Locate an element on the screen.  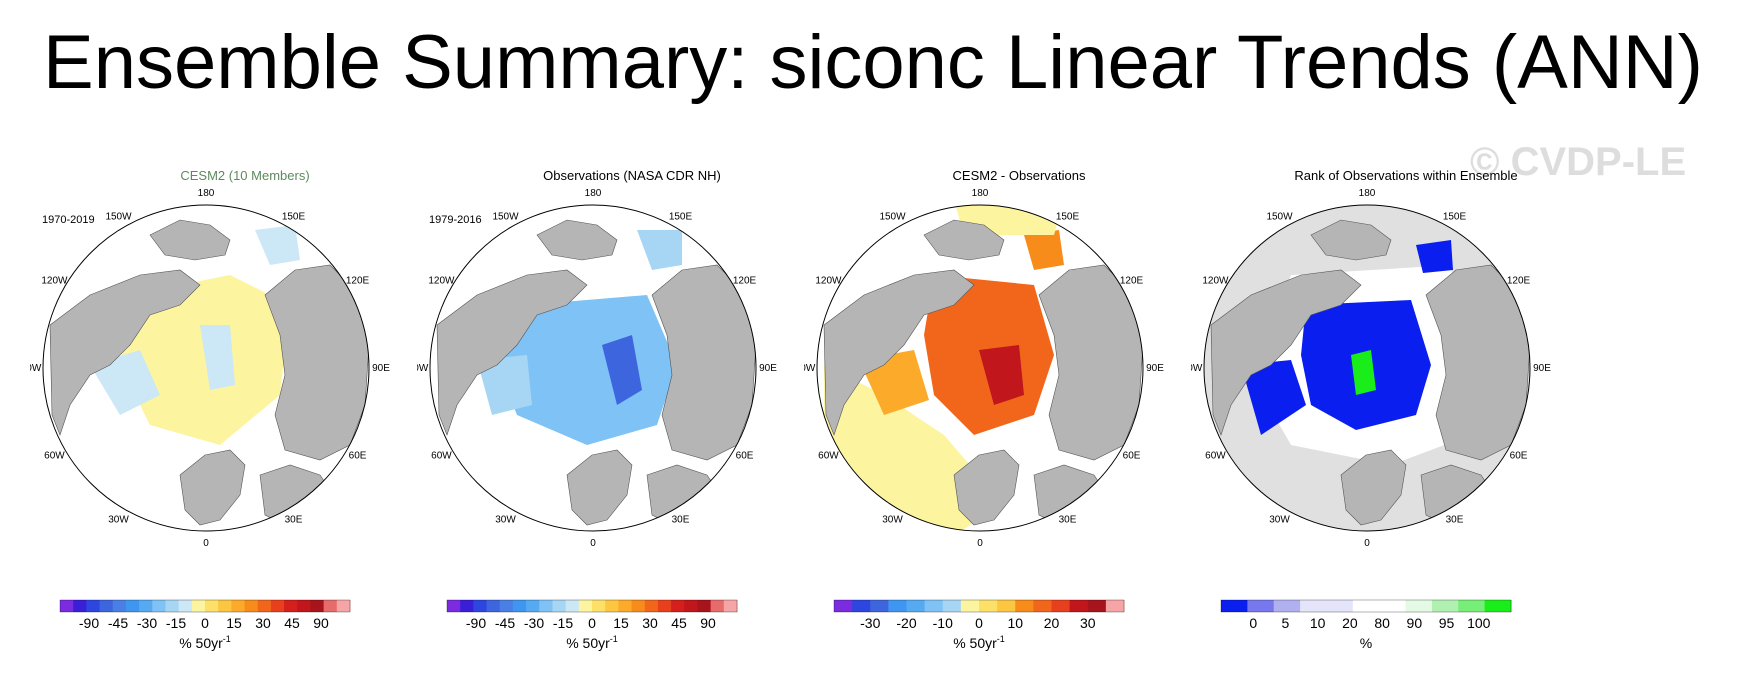
colorbar-units: % is located at coordinates (1366, 643).